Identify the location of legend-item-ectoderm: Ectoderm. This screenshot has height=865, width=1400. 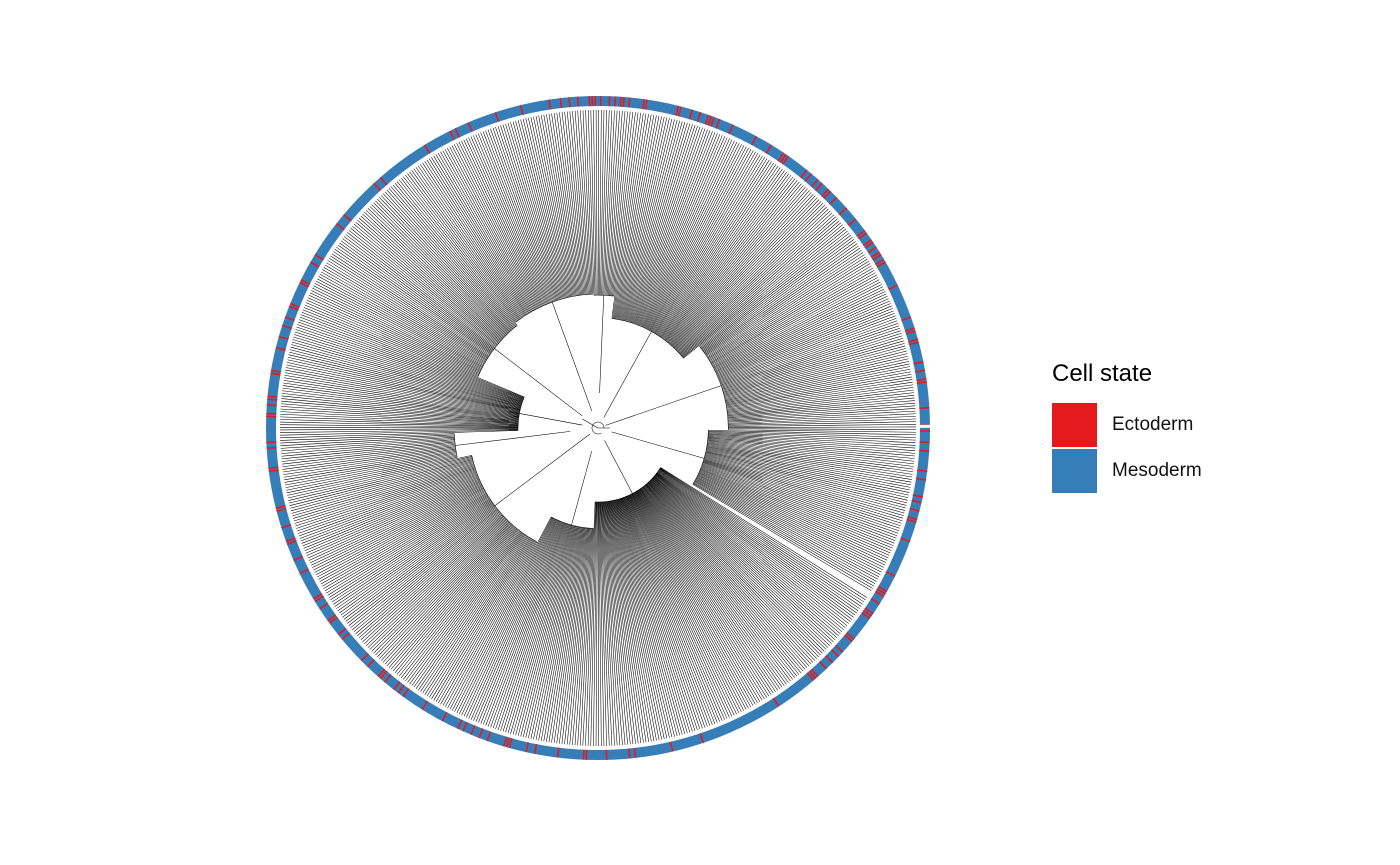
(1127, 425).